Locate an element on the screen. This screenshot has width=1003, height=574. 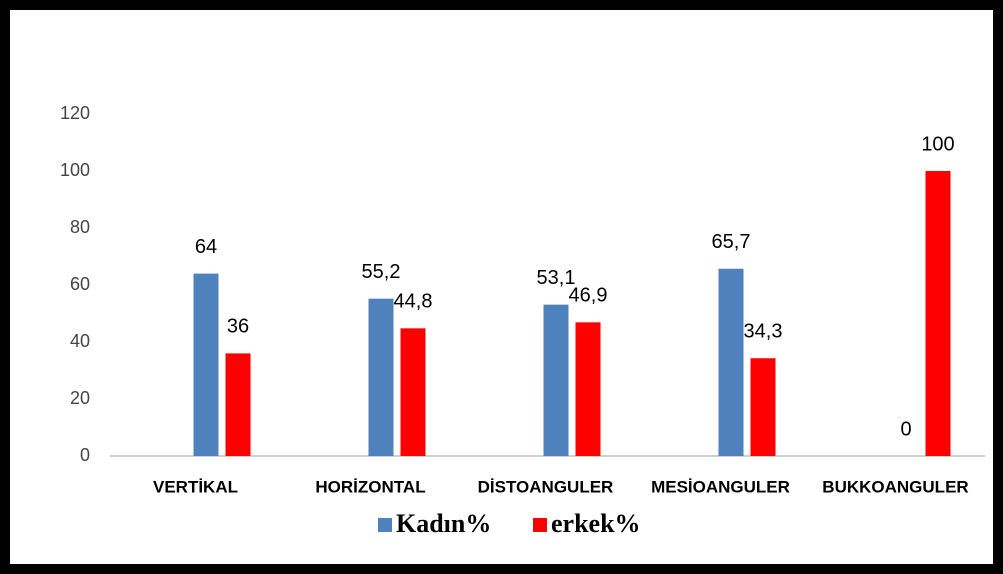
y-tick-label: 80 is located at coordinates (80, 227).